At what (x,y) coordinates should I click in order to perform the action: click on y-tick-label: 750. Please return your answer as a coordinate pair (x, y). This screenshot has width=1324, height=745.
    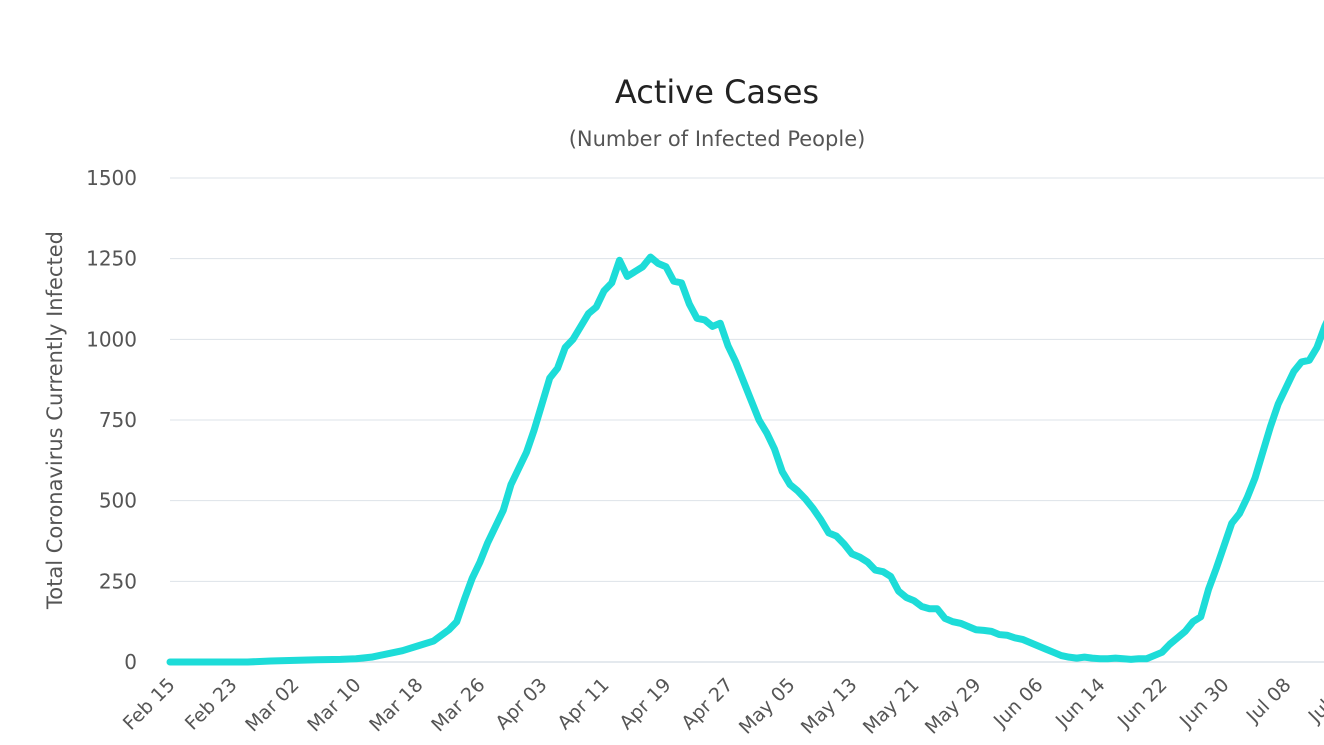
    Looking at the image, I should click on (118, 420).